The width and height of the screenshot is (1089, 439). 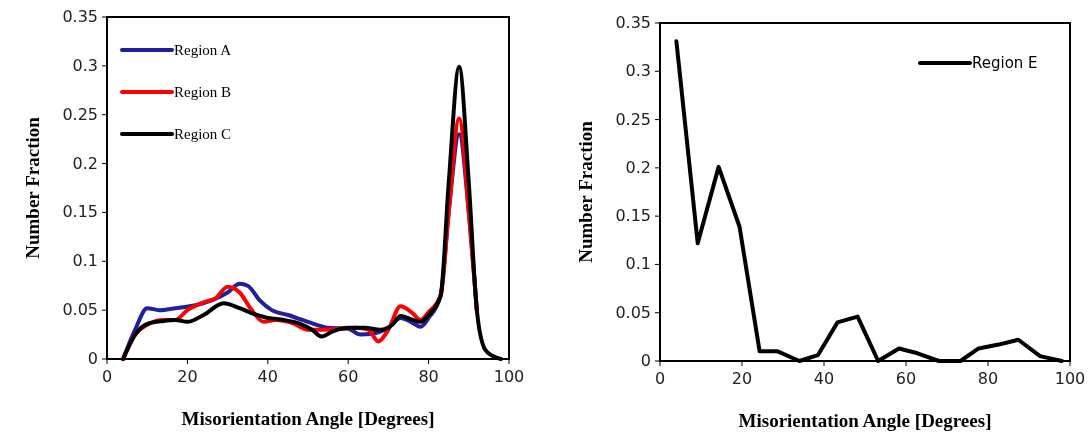 What do you see at coordinates (203, 134) in the screenshot?
I see `legend-label: Region C` at bounding box center [203, 134].